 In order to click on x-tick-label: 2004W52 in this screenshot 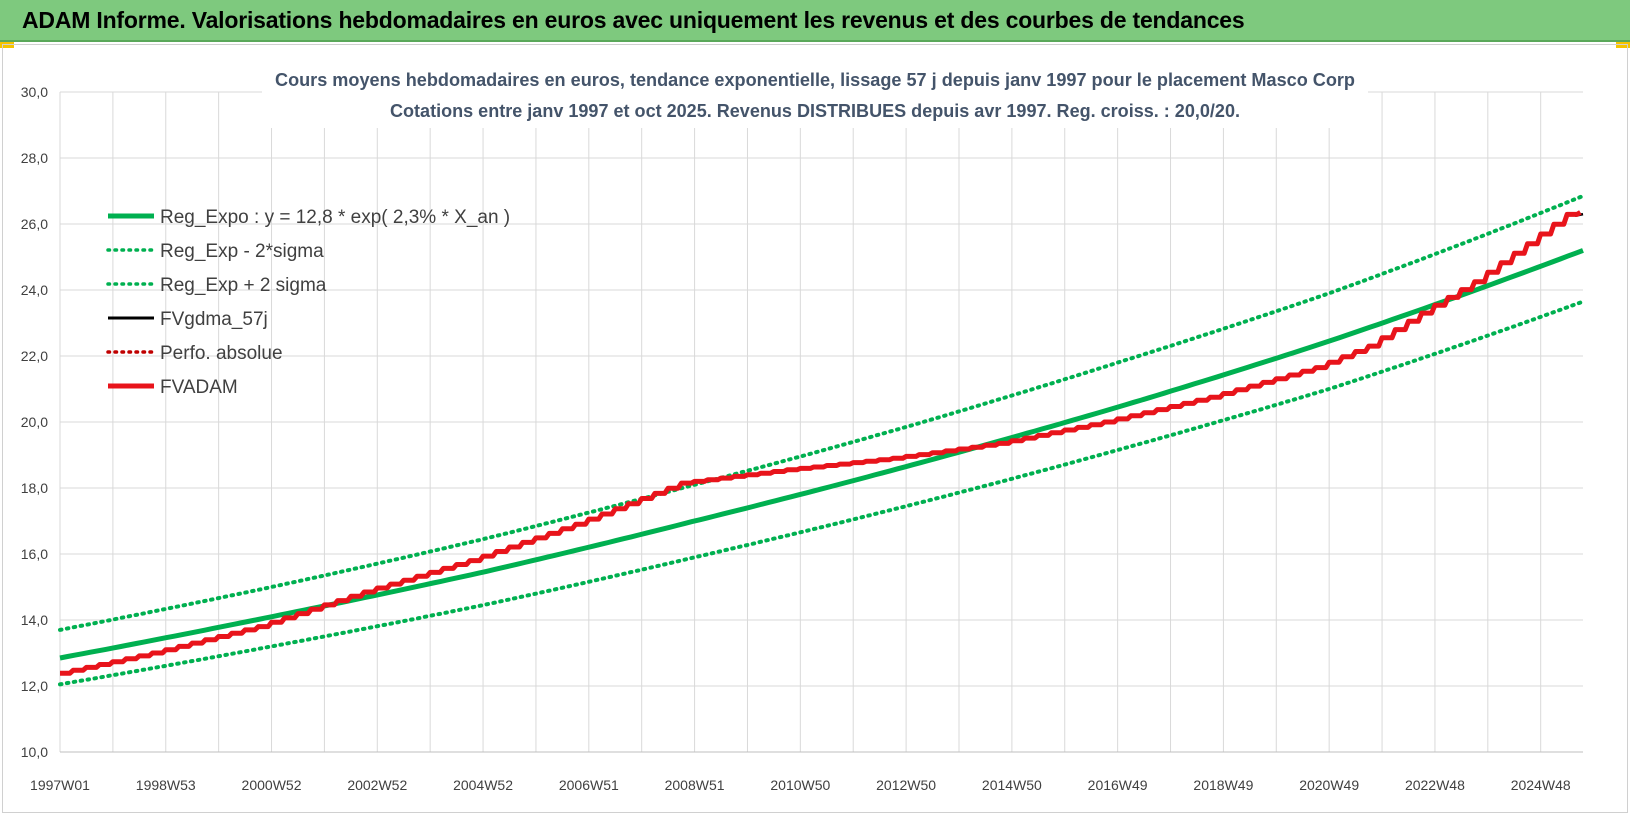, I will do `click(483, 785)`.